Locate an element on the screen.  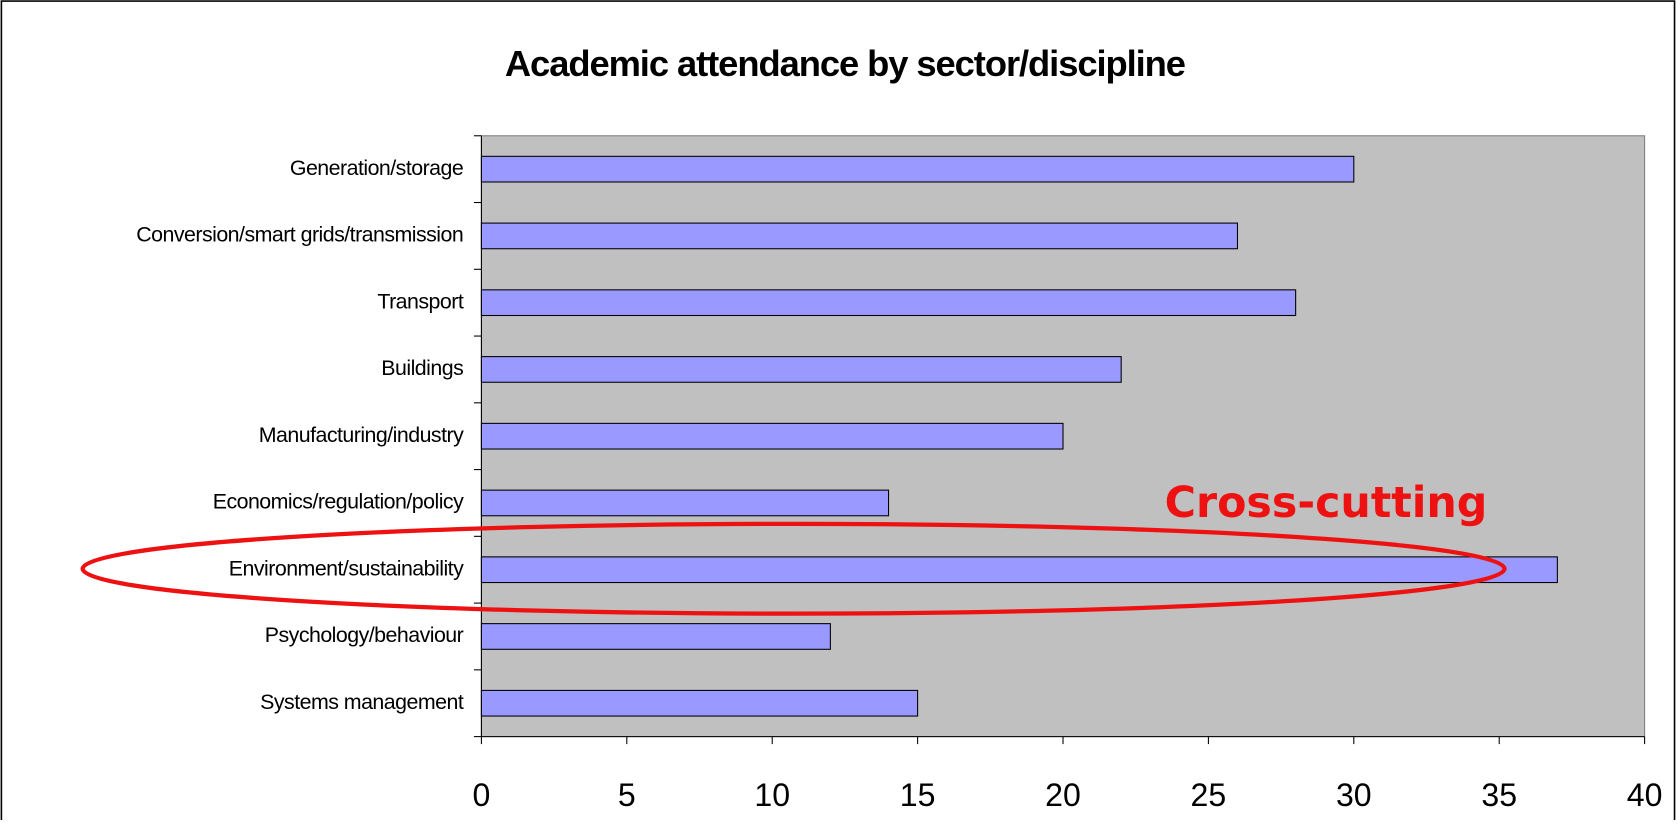
y-tick-label: Psychology/behaviour is located at coordinates (364, 635).